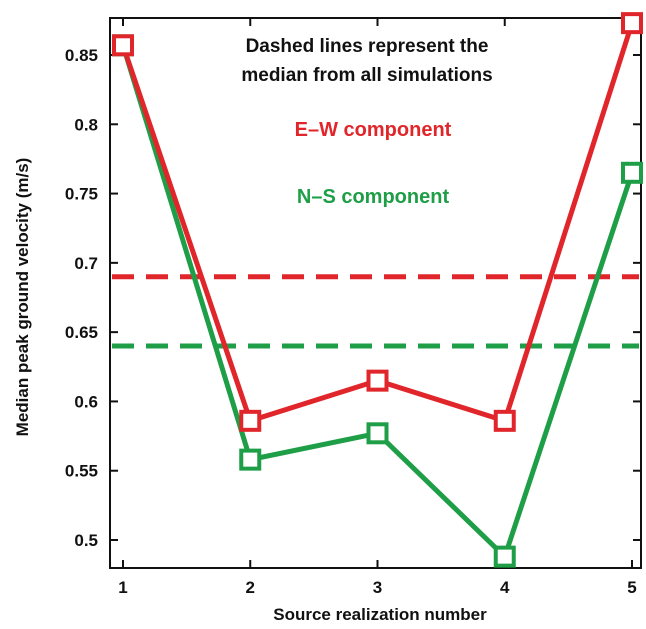  I want to click on x-tick-label: 2, so click(250, 587).